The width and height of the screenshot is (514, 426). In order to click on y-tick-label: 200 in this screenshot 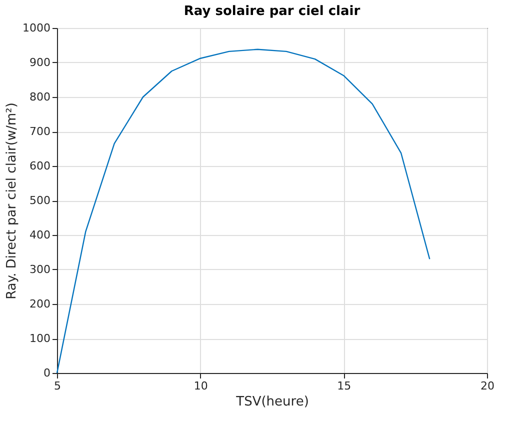, I will do `click(40, 304)`.